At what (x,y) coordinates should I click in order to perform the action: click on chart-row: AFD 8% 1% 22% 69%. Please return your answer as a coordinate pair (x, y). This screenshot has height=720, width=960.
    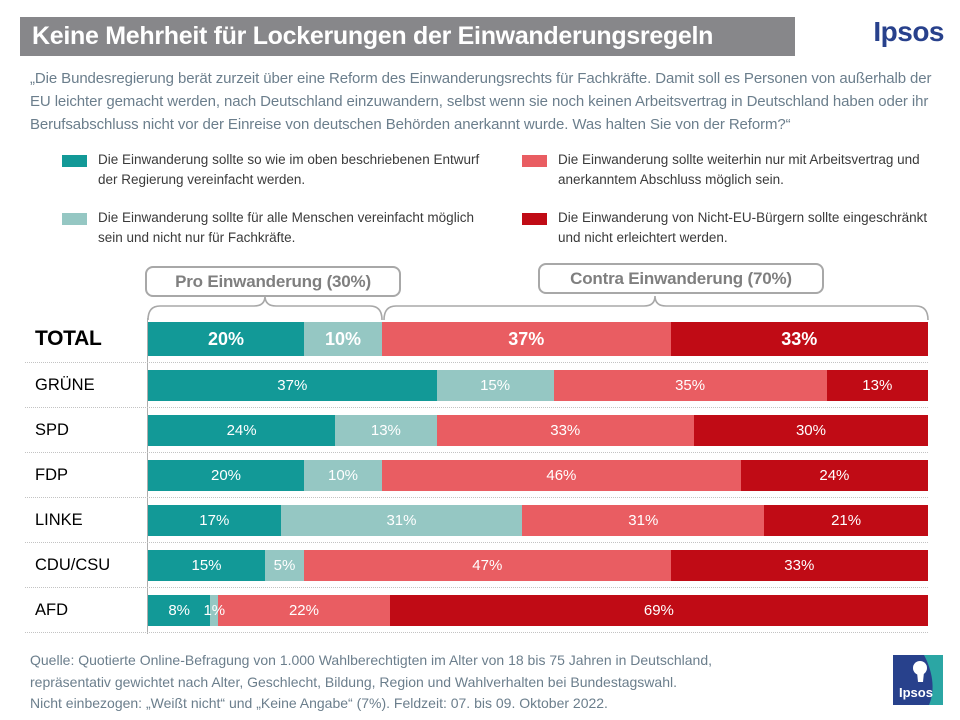
    Looking at the image, I should click on (480, 610).